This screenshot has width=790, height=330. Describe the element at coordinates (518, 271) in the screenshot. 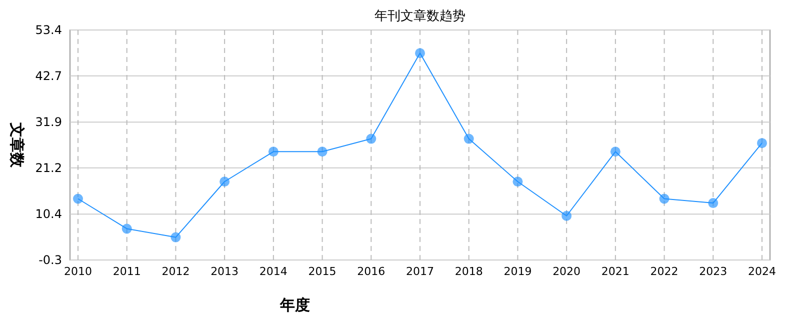

I see `x-tick-label: 2019` at that location.